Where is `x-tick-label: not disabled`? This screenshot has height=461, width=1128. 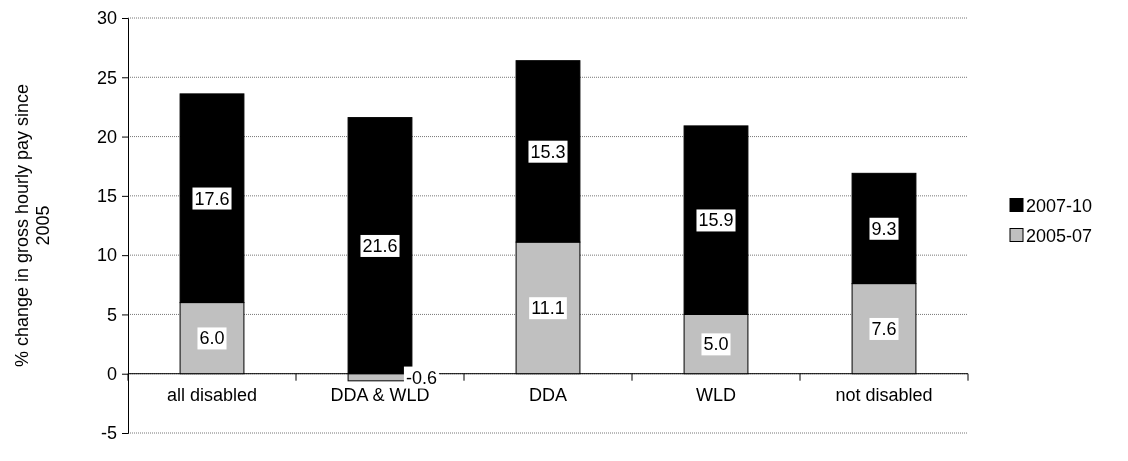
x-tick-label: not disabled is located at coordinates (884, 394).